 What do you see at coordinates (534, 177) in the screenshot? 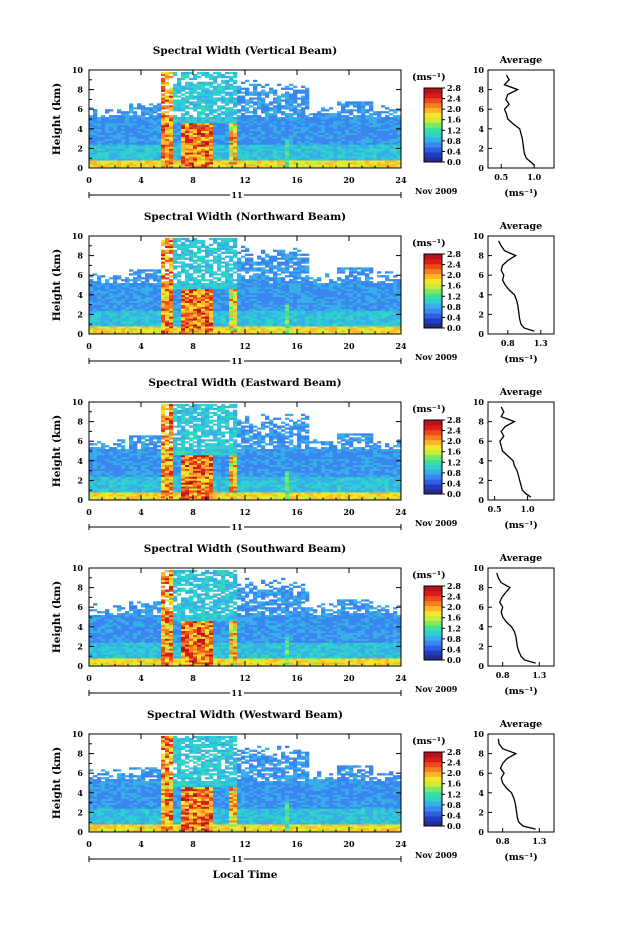
I see `average-x-tick-label: 1.0` at bounding box center [534, 177].